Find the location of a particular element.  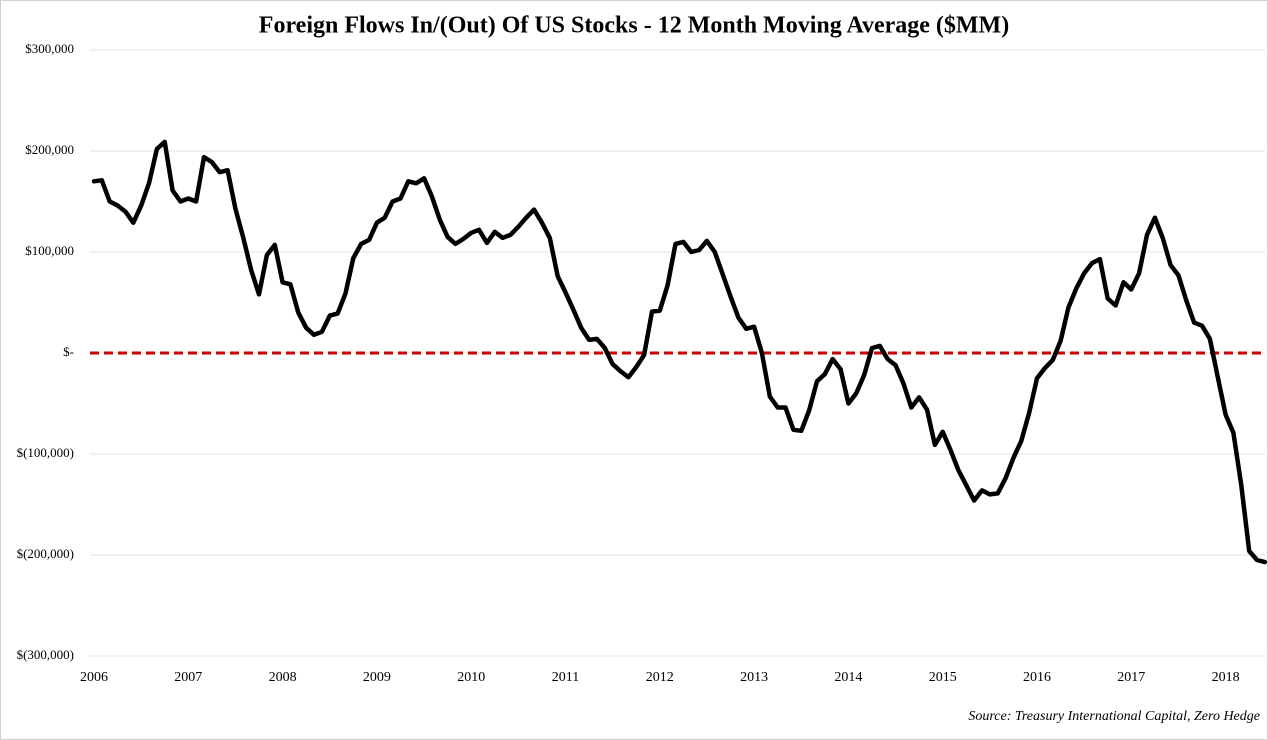

x-tick-label: 2017 is located at coordinates (1131, 677).